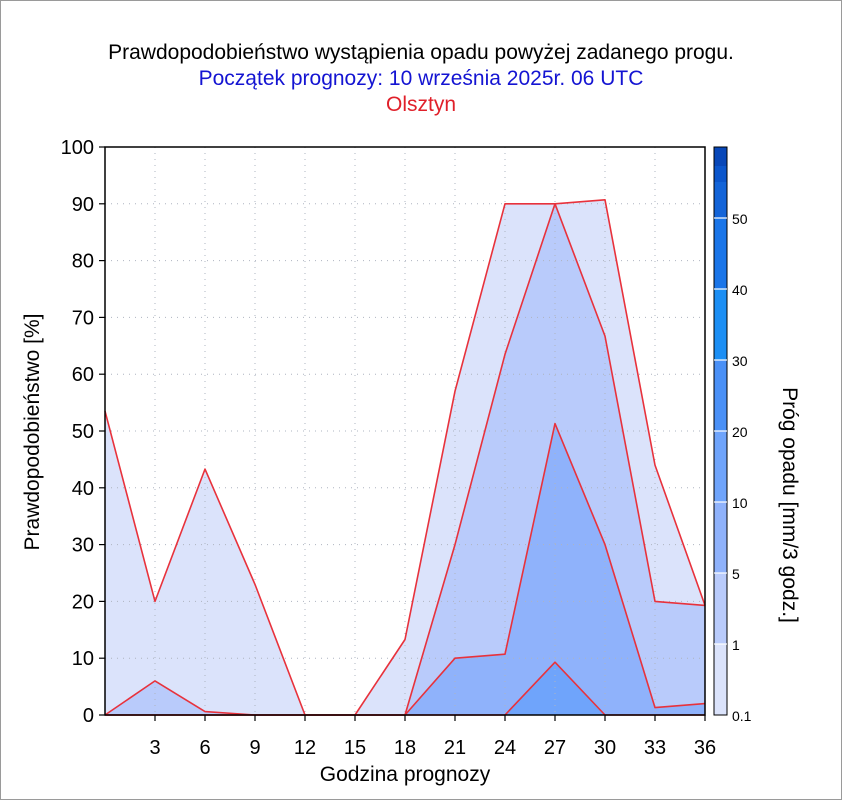 Image resolution: width=842 pixels, height=800 pixels. Describe the element at coordinates (736, 645) in the screenshot. I see `colorbar-tick-label: 1` at that location.